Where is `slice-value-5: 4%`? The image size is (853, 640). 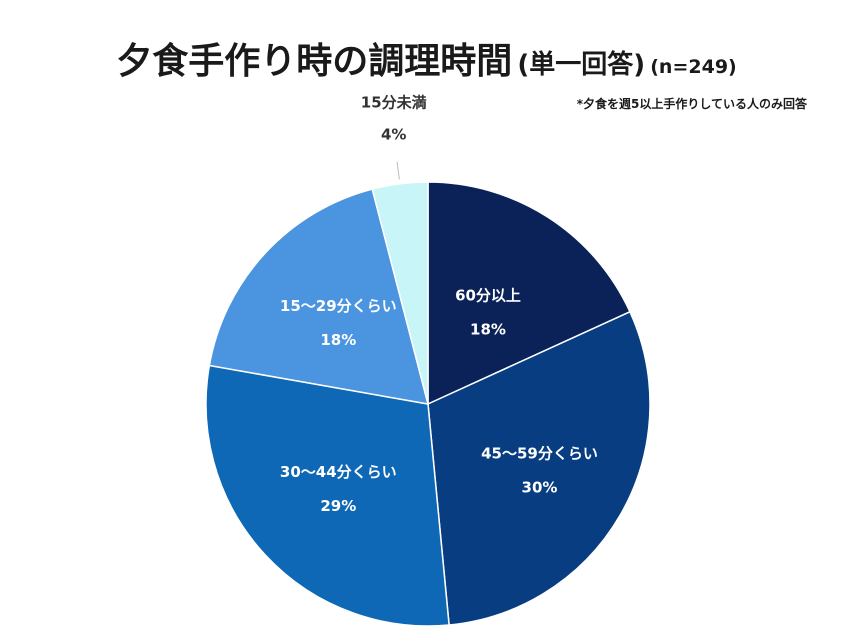
slice-value-5: 4% is located at coordinates (393, 134).